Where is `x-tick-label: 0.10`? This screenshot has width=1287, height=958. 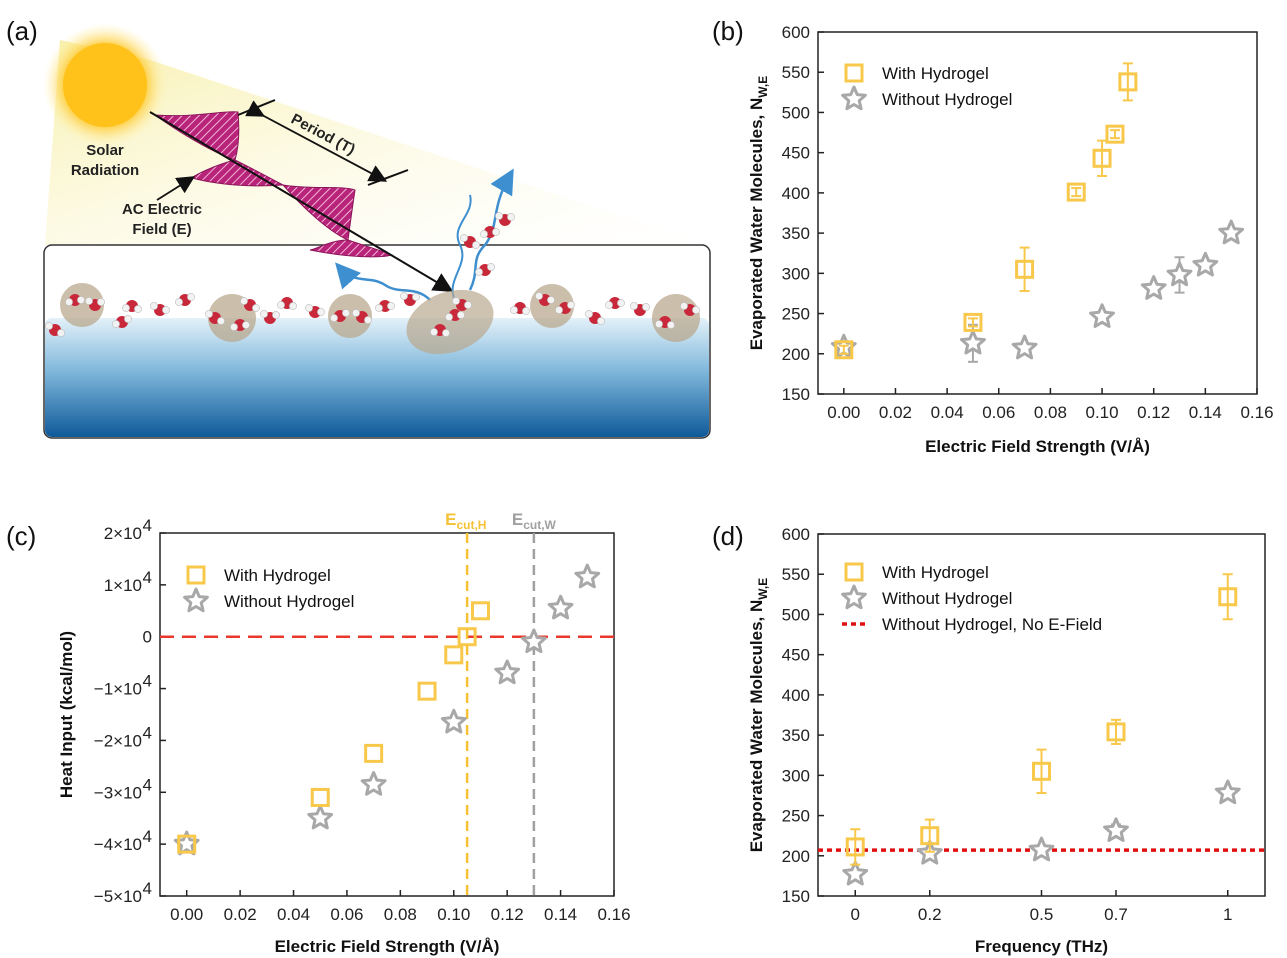
x-tick-label: 0.10 is located at coordinates (1102, 412).